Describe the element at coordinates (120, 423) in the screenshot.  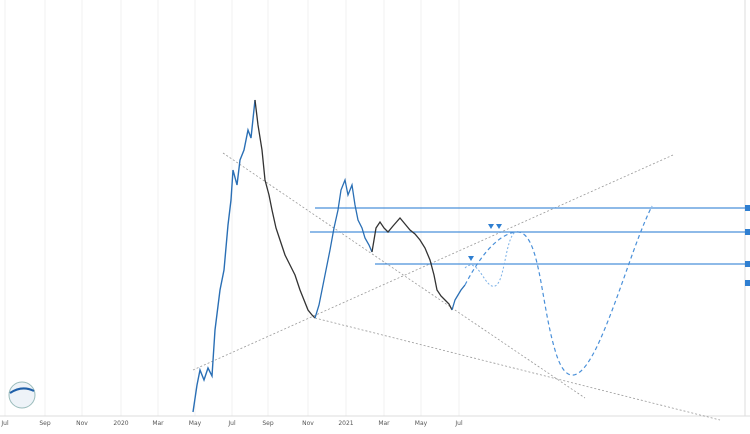
I see `time-label: 2020` at that location.